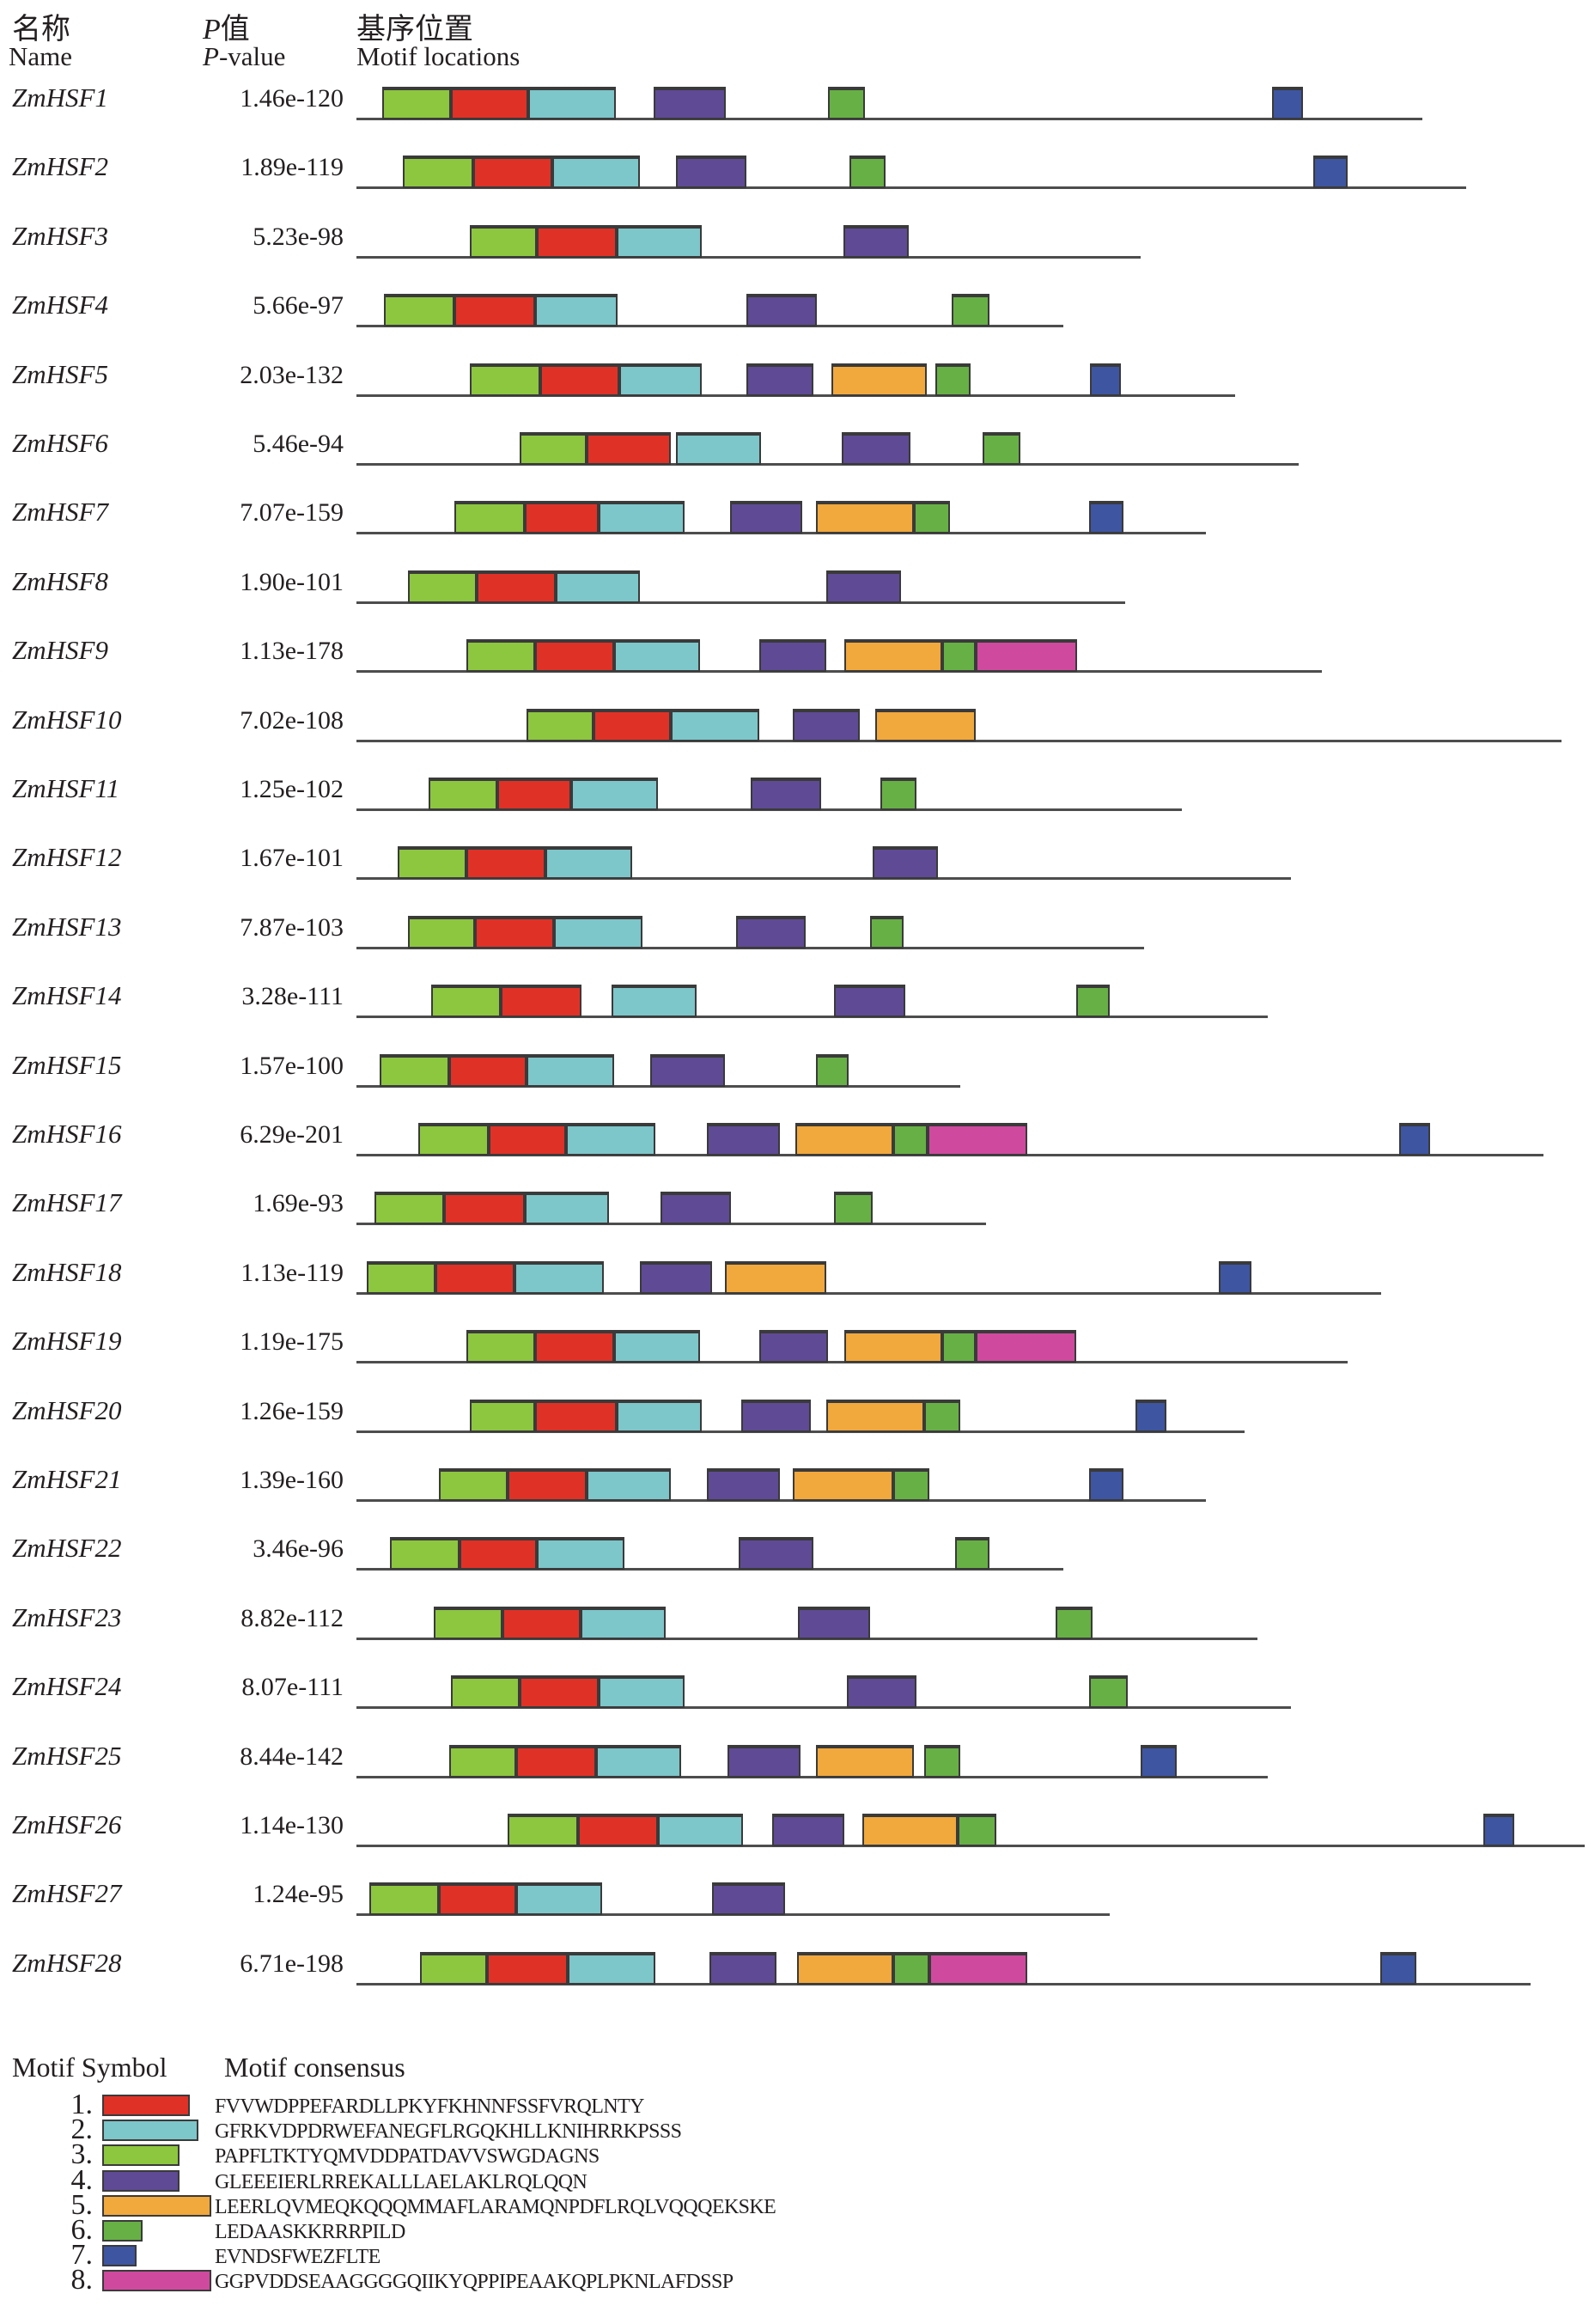 This screenshot has height=2324, width=1595. Describe the element at coordinates (292, 374) in the screenshot. I see `gene-pvalue: 2.03e-132` at that location.